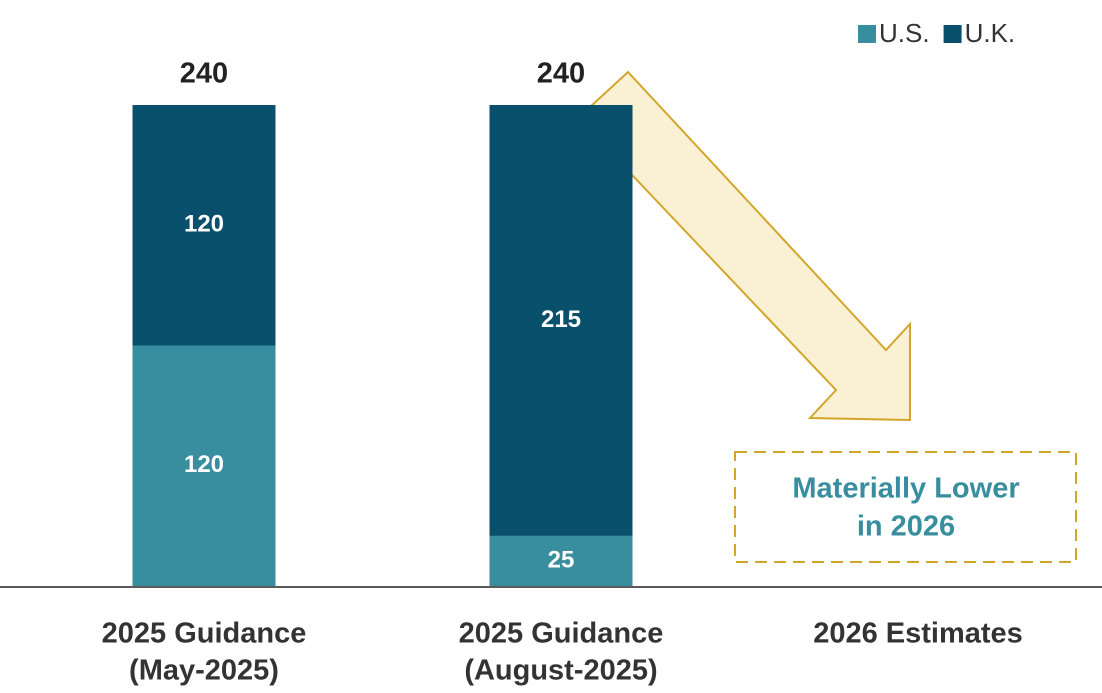  I want to click on legend-label: U.K., so click(990, 33).